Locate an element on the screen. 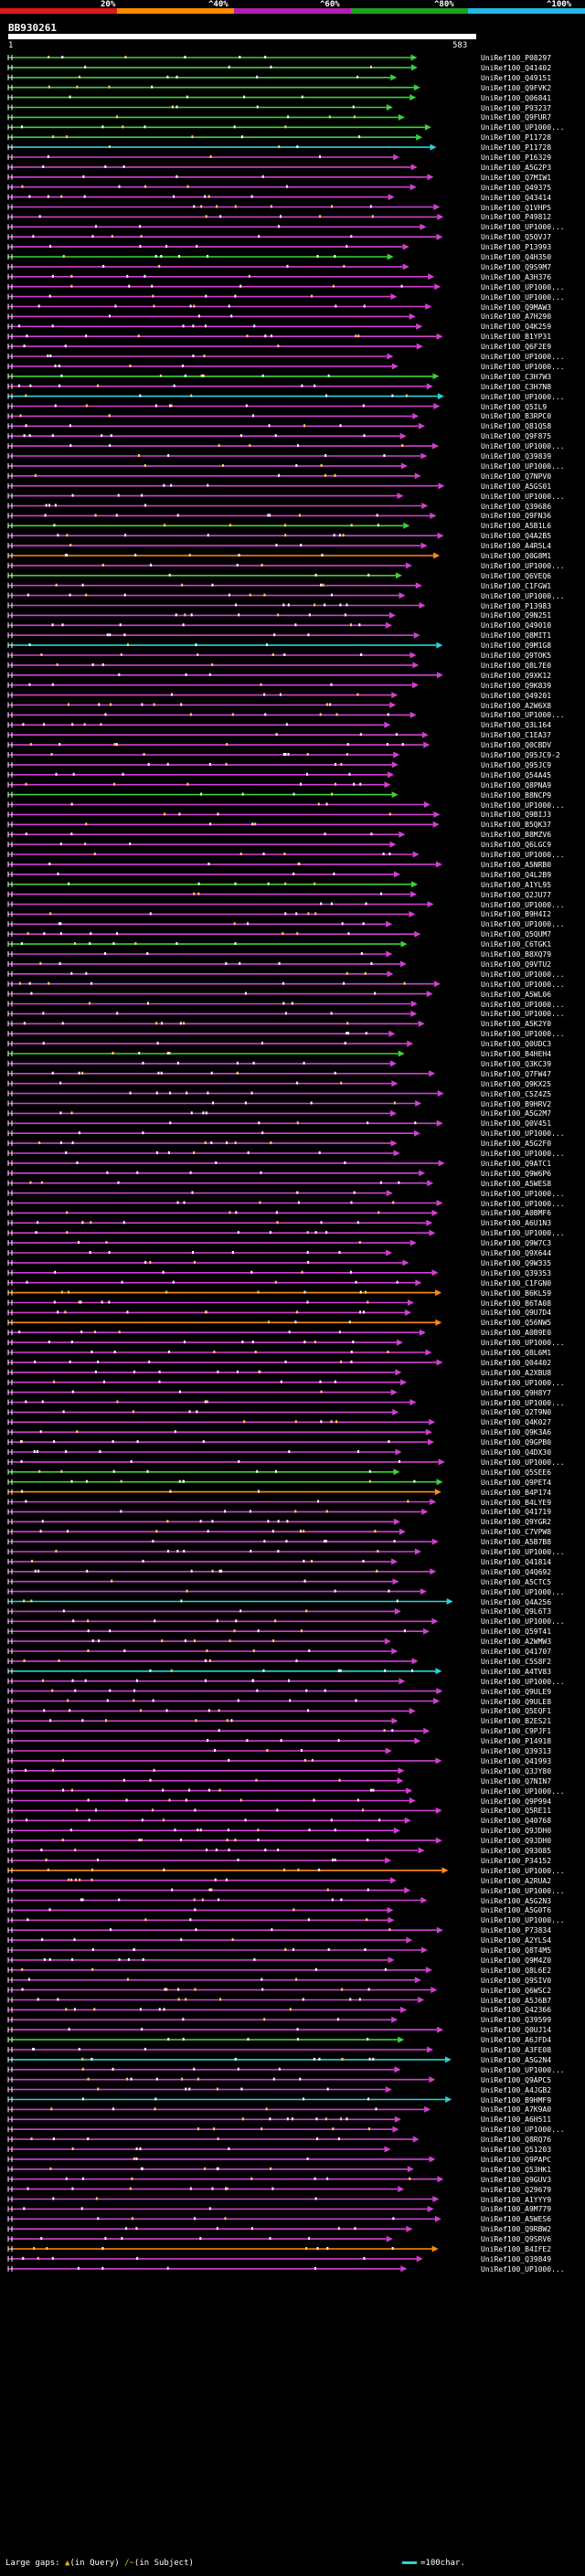 The height and width of the screenshot is (2576, 585). hit-label: UniRef100_Q39313 is located at coordinates (516, 1751).